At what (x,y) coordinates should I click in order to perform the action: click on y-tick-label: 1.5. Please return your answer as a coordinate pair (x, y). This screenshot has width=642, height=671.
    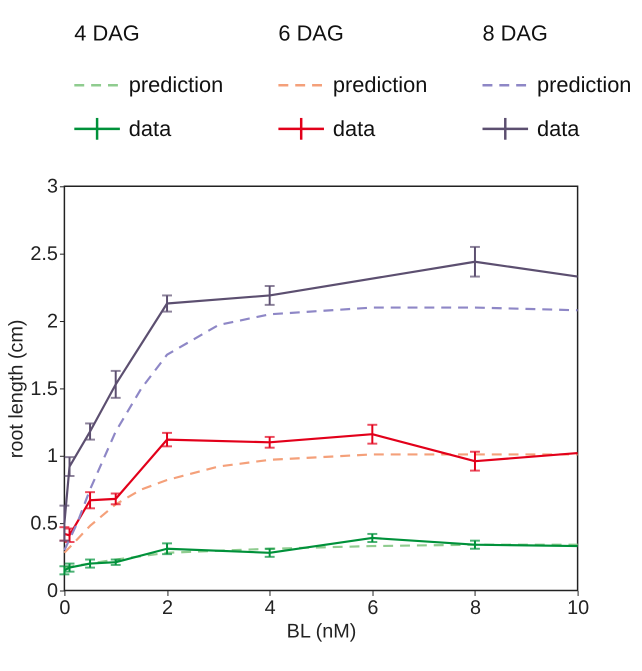
    Looking at the image, I should click on (44, 389).